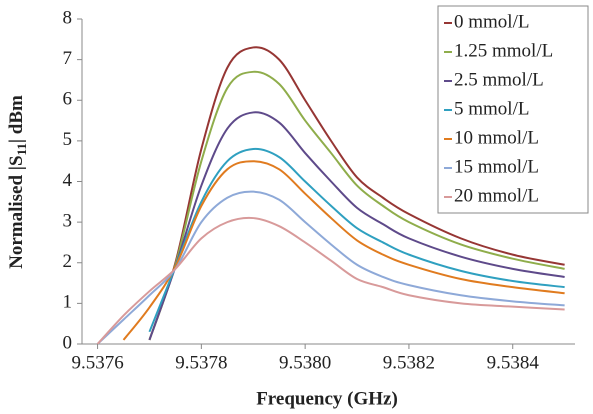 The height and width of the screenshot is (414, 593). Describe the element at coordinates (305, 362) in the screenshot. I see `x-tick-label: 9.5380` at that location.